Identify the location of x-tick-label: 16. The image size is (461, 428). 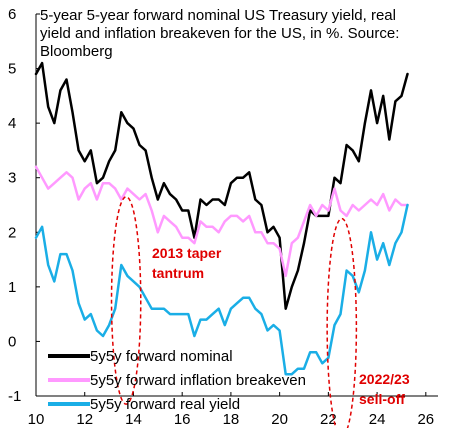
(182, 419).